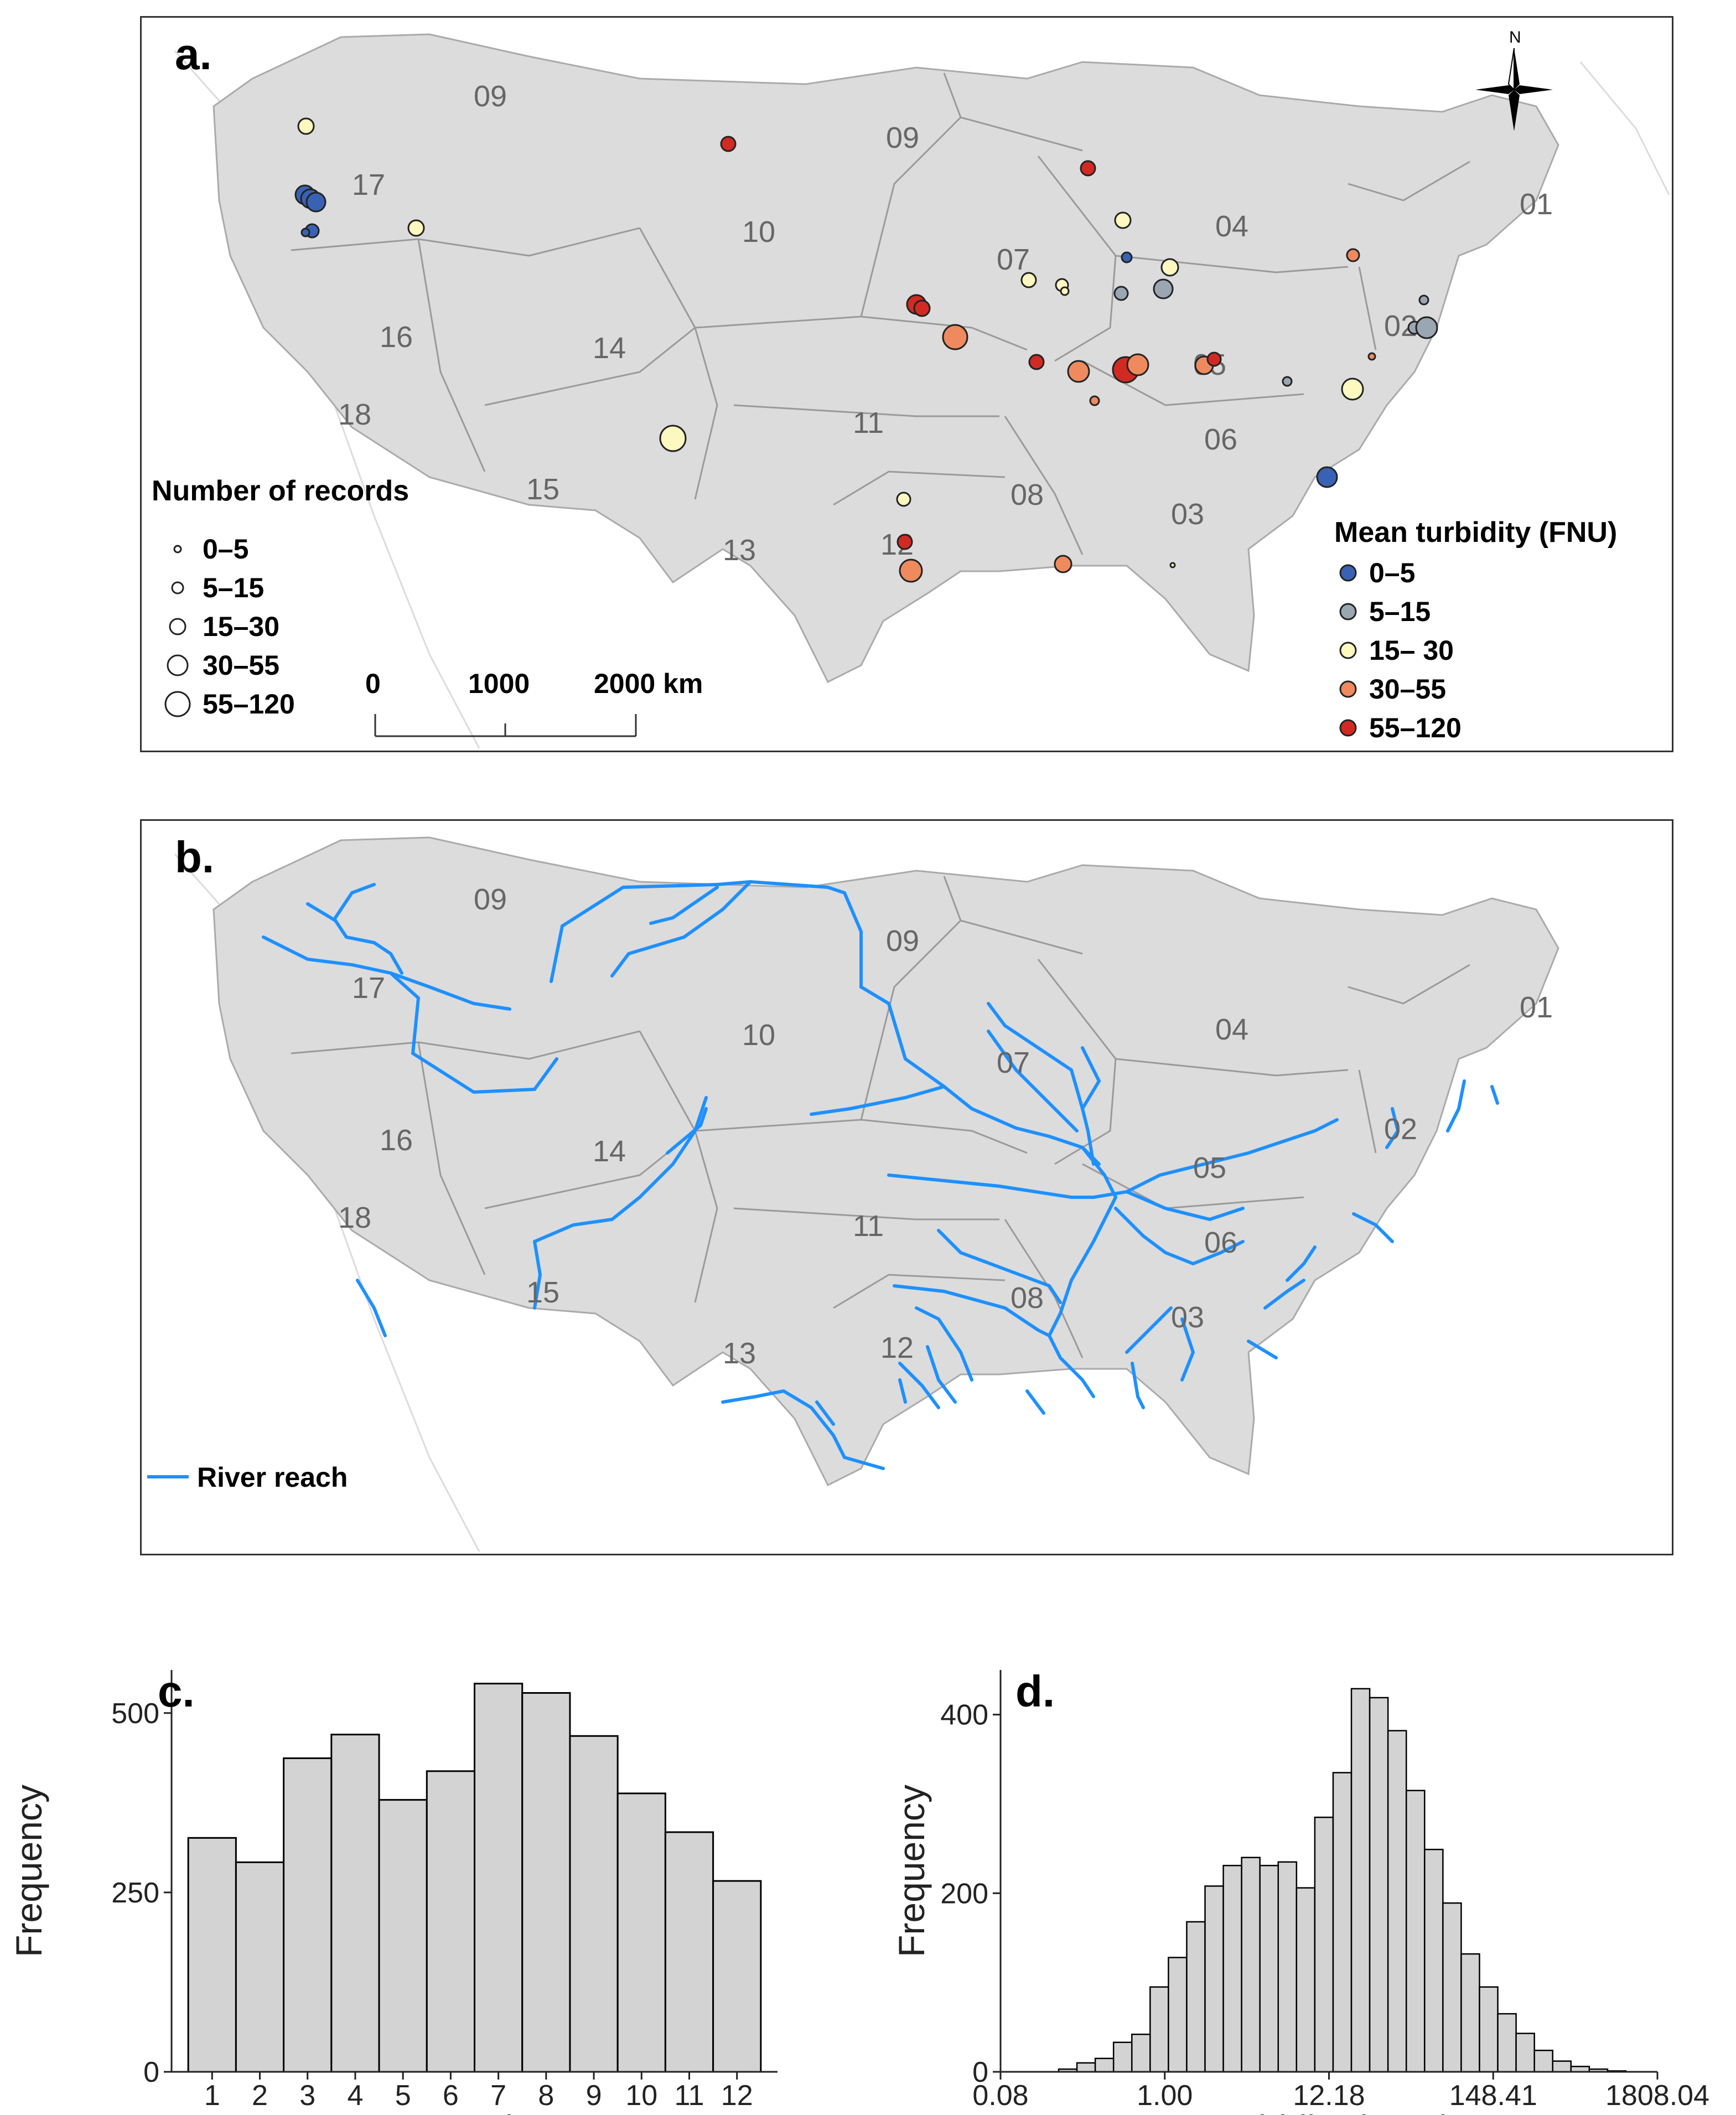 The image size is (1736, 2115). I want to click on compass-rose-icon: N, so click(1514, 80).